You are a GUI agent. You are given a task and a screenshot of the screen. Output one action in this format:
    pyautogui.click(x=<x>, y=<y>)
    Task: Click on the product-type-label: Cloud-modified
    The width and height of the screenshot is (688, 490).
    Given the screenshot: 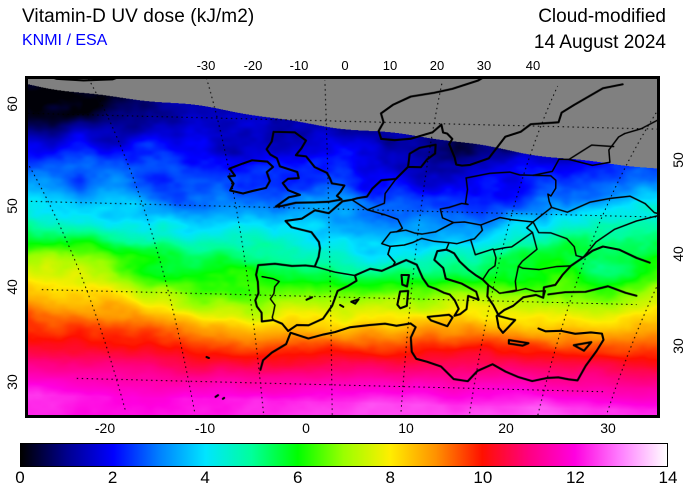 What is the action you would take?
    pyautogui.click(x=602, y=16)
    